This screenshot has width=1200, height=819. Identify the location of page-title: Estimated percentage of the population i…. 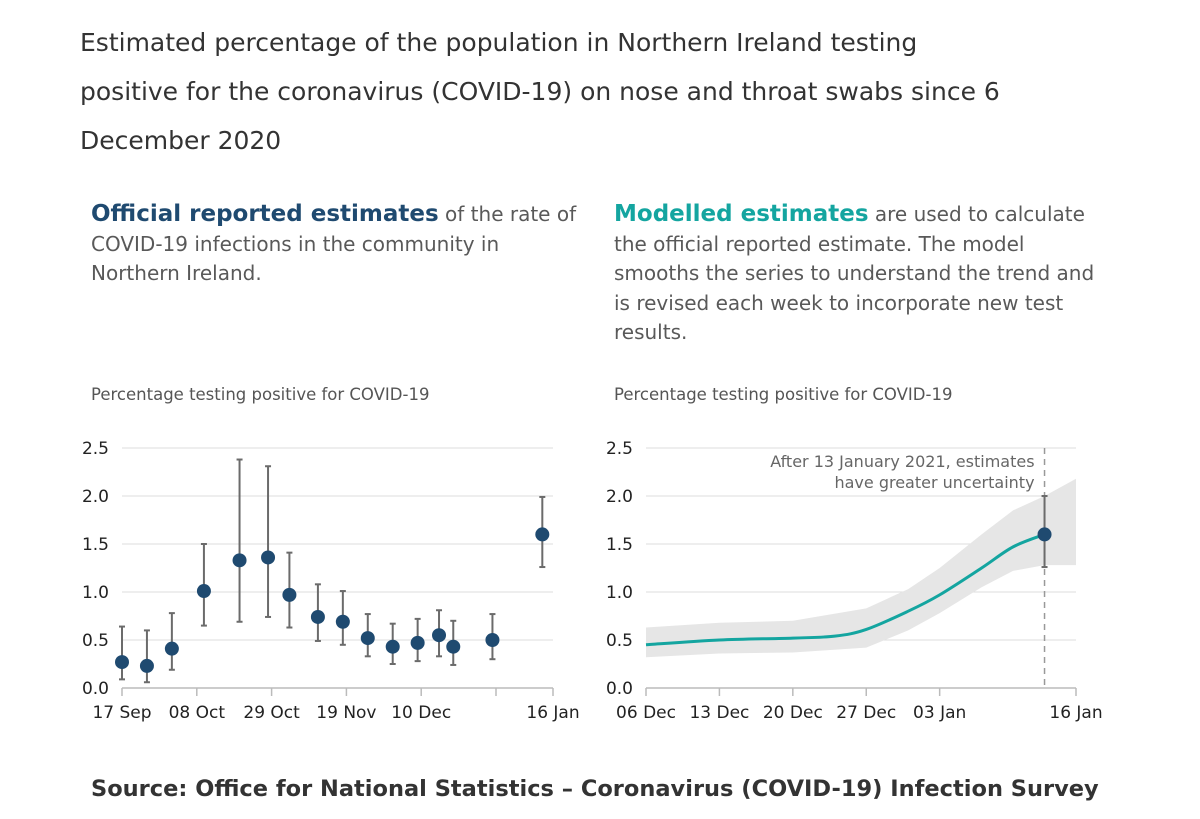
(540, 91).